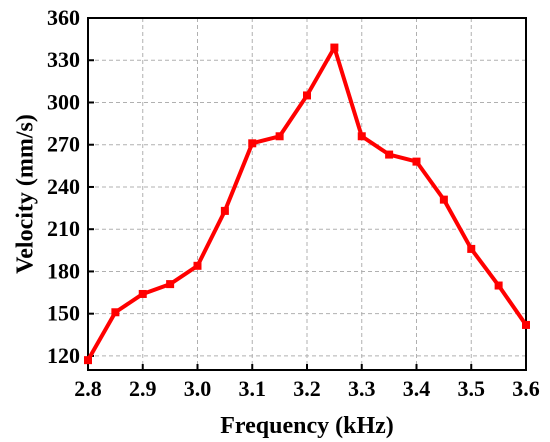  I want to click on y-tick-label: 180, so click(63, 270).